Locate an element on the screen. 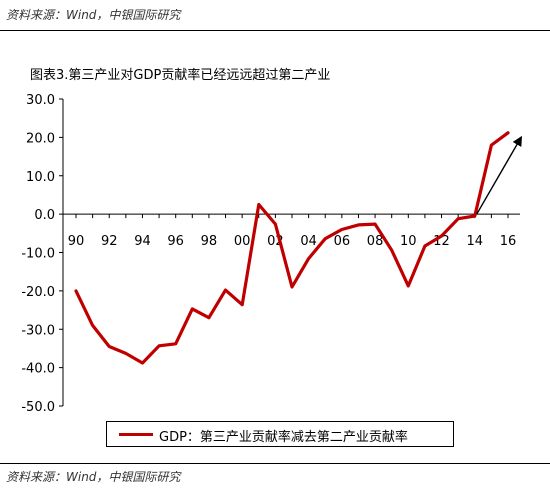 Image resolution: width=550 pixels, height=489 pixels. x-tick-label: 16 is located at coordinates (508, 241).